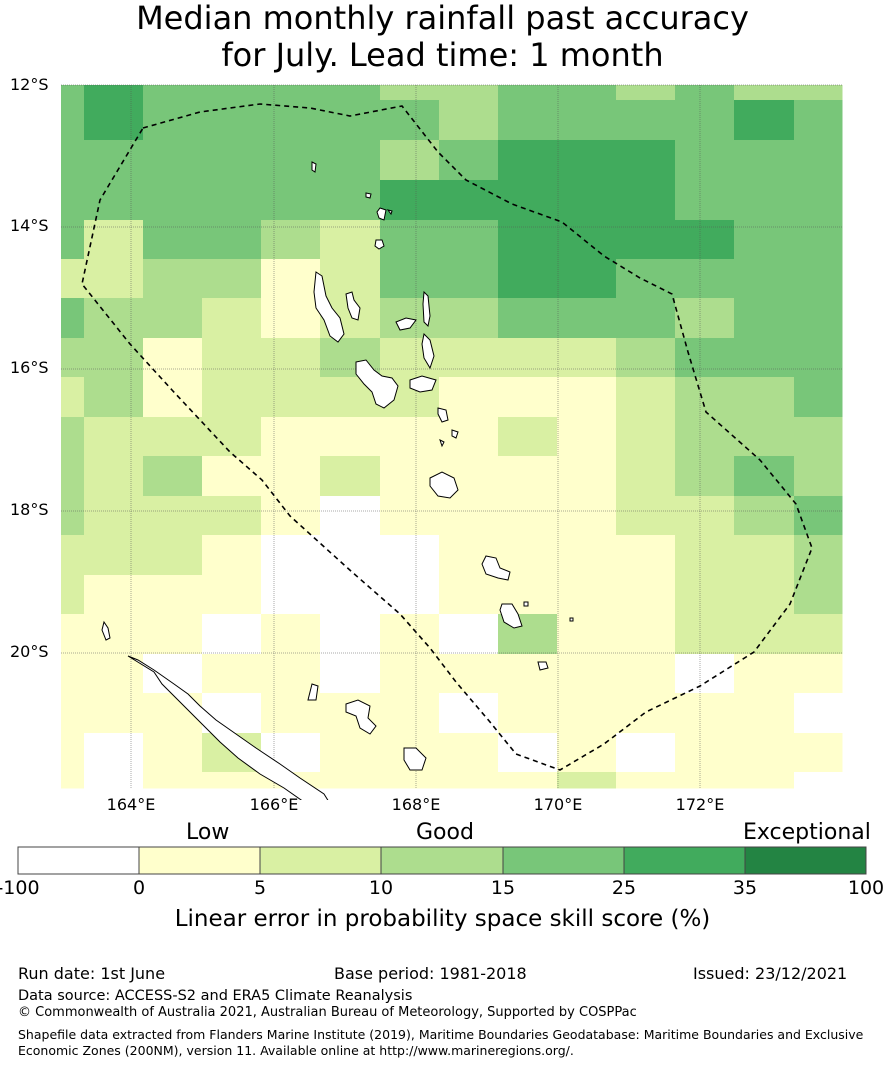  I want to click on island-epi, so click(443, 415).